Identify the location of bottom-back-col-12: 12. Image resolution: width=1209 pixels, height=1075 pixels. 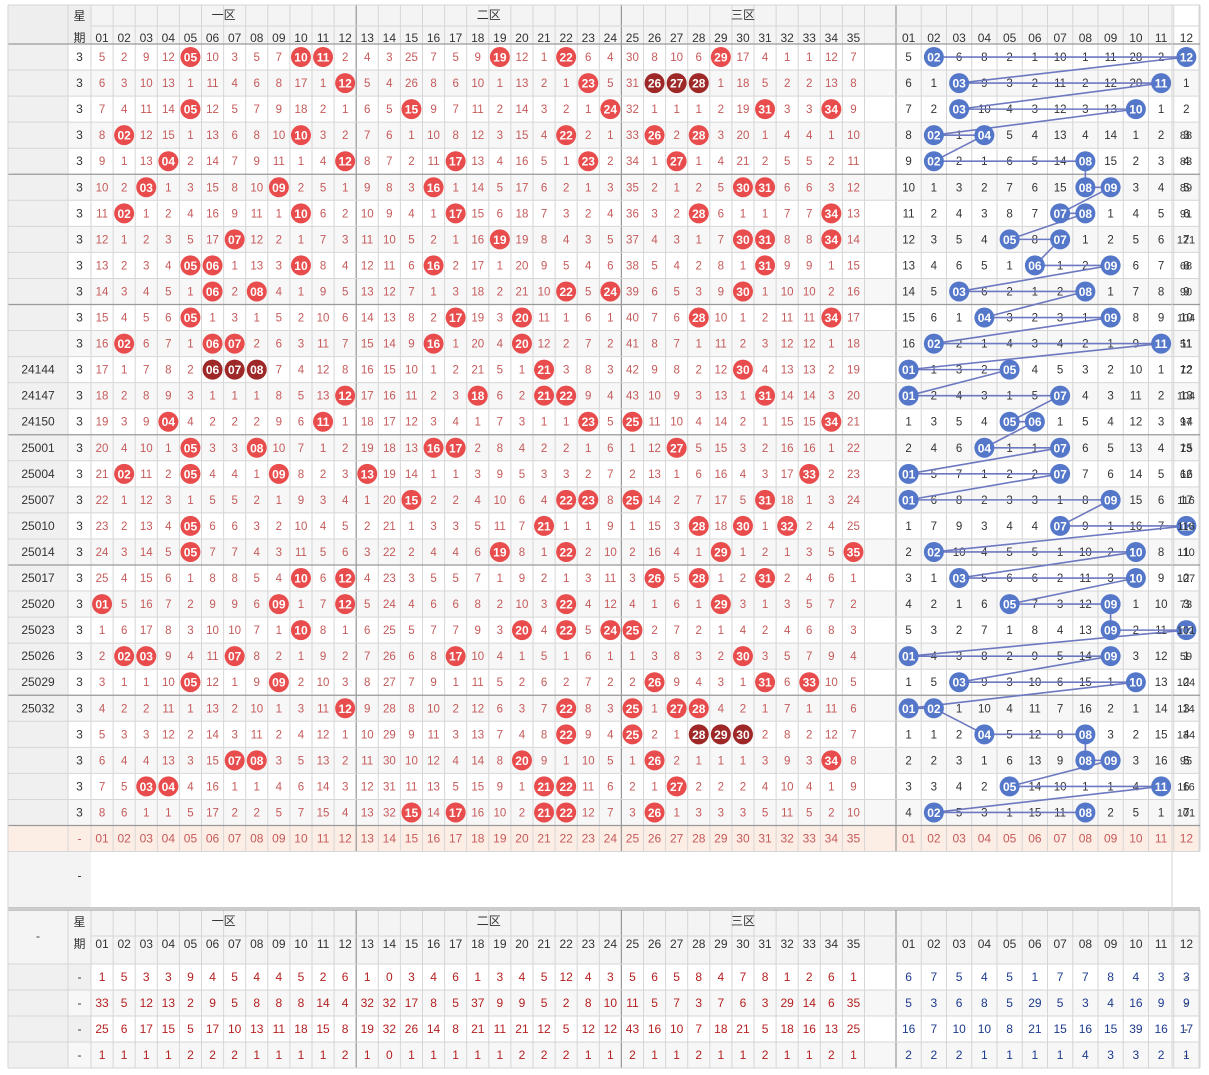
(1187, 944).